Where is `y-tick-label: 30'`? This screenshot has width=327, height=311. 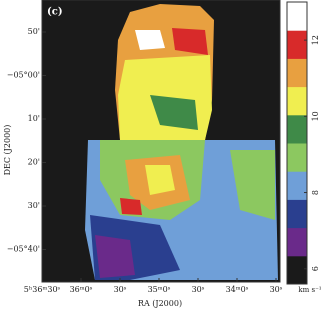 y-tick-label: 30' is located at coordinates (34, 205).